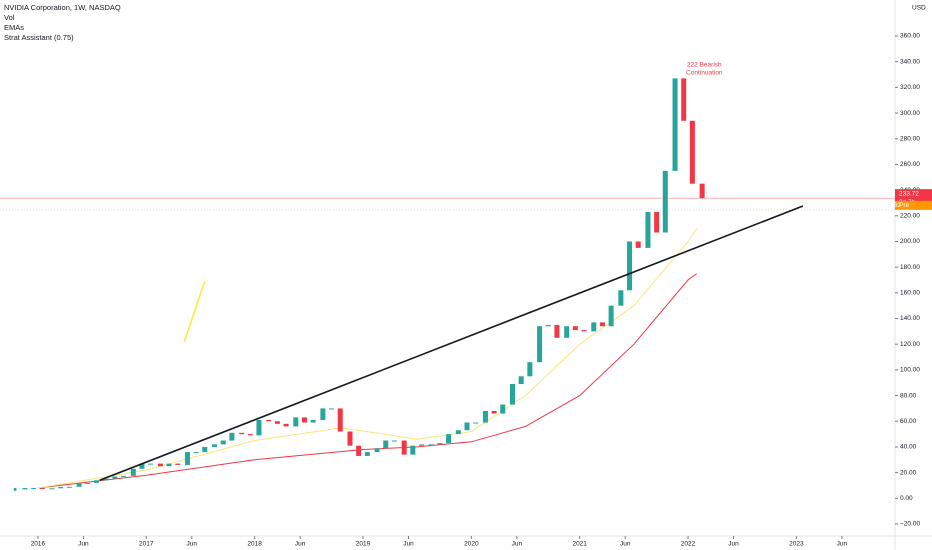 This screenshot has height=550, width=932. I want to click on y-tick-label: −20.00, so click(910, 524).